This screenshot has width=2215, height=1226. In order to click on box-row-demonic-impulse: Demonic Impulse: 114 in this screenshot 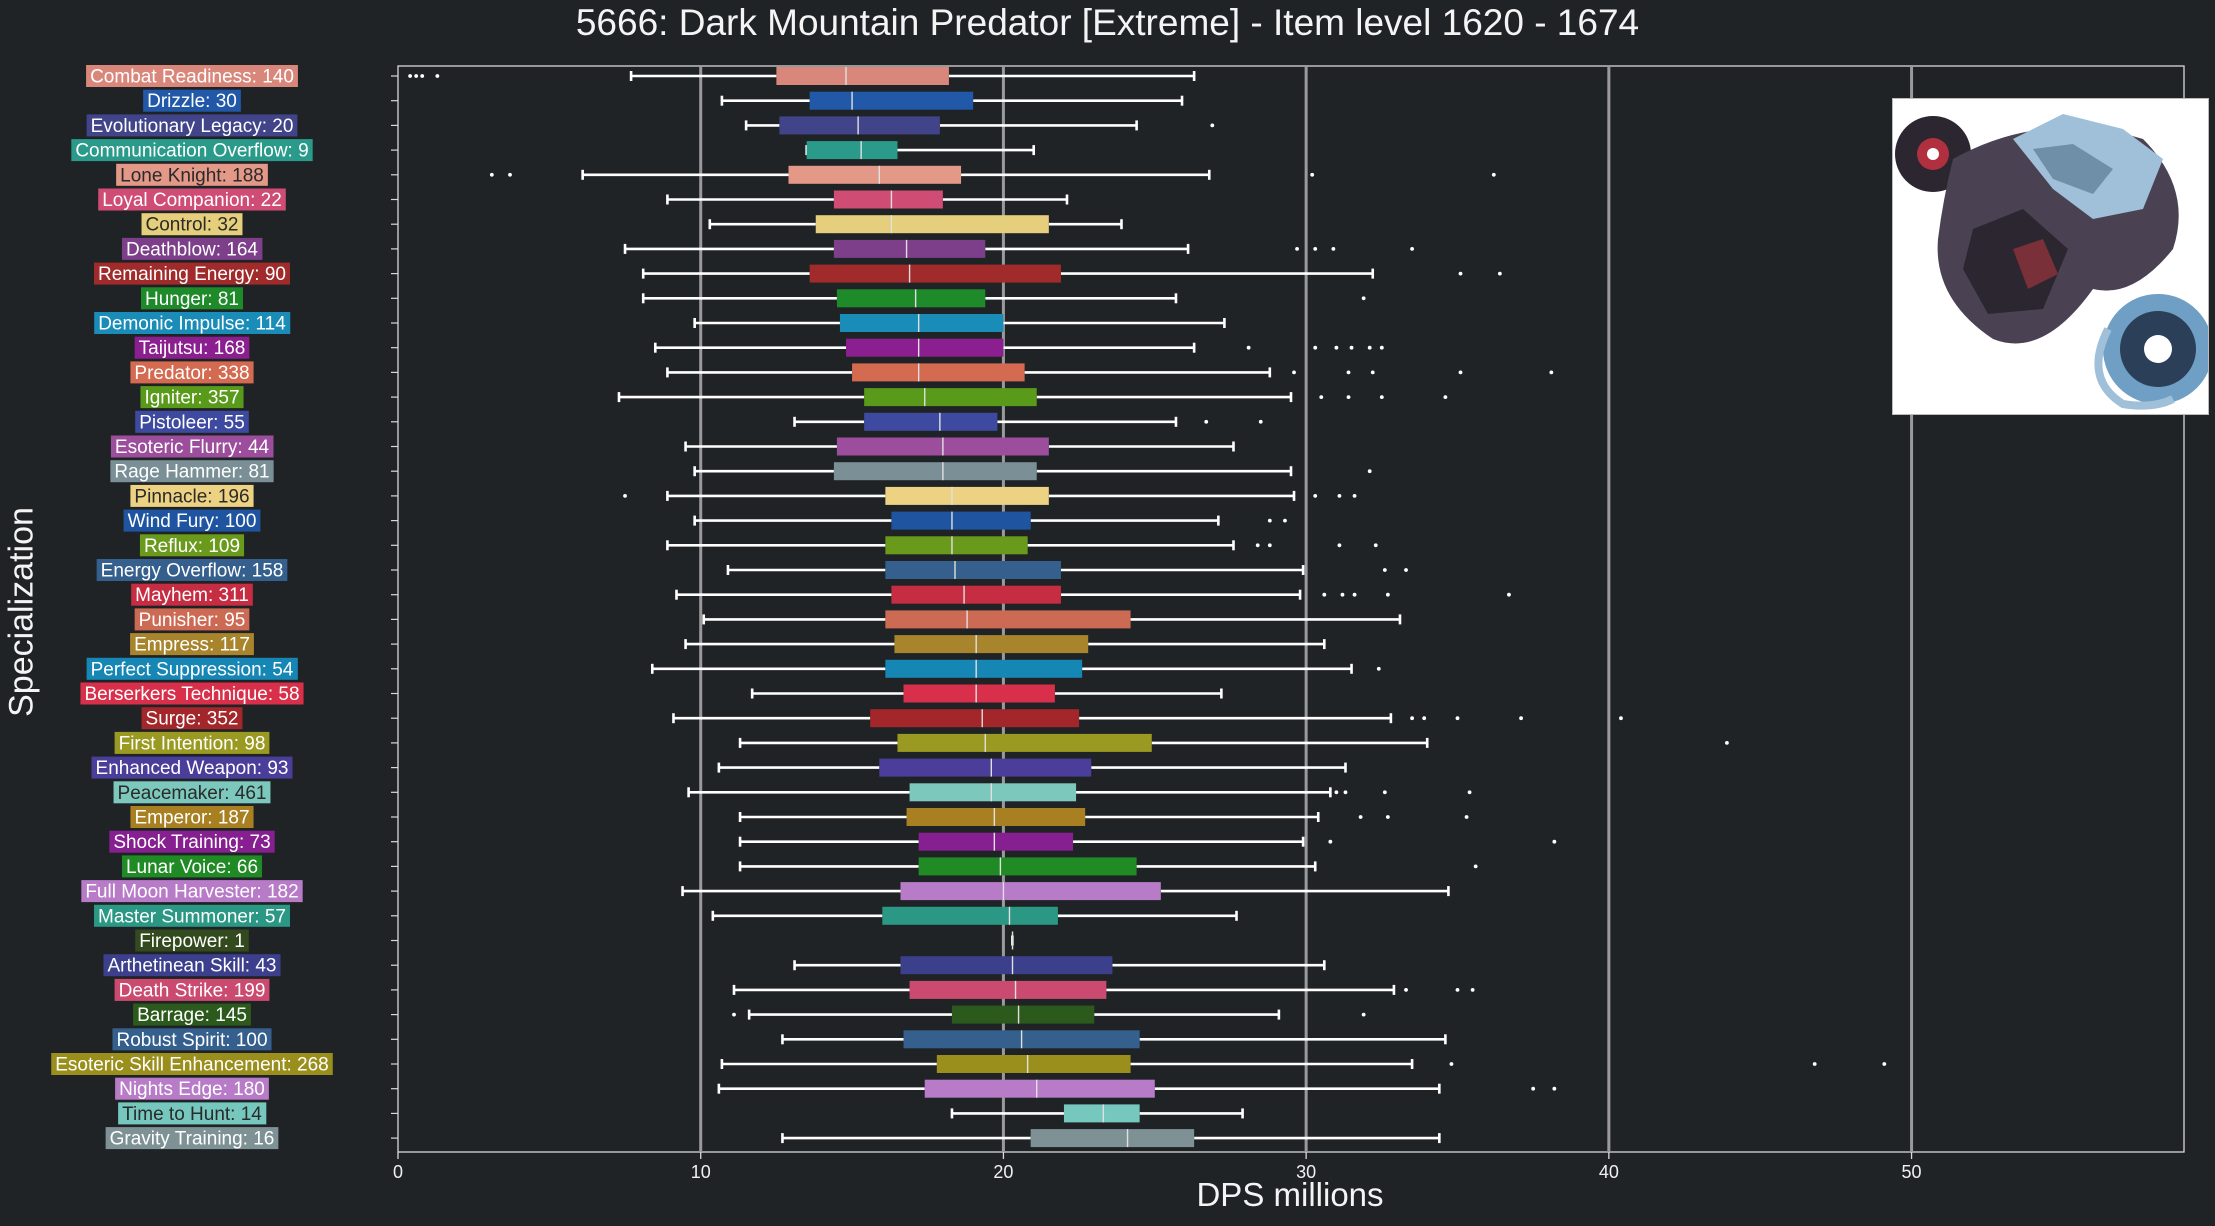, I will do `click(660, 323)`.